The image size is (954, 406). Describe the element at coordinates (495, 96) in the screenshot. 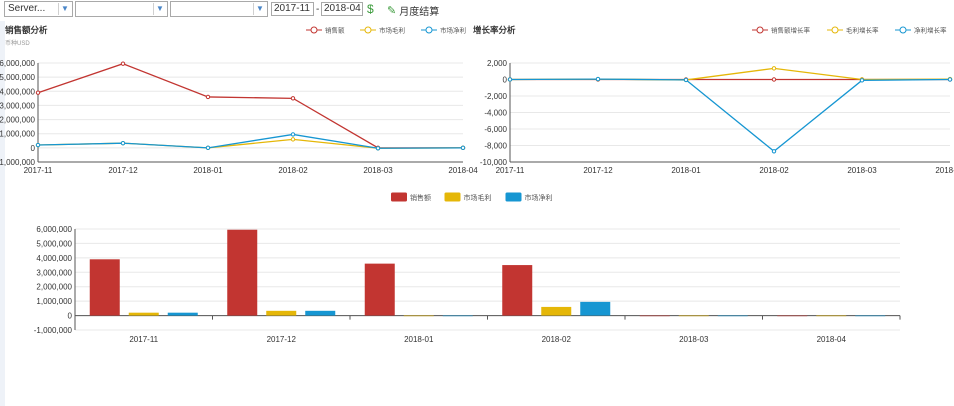

I see `y-tick-label: -2,000` at that location.